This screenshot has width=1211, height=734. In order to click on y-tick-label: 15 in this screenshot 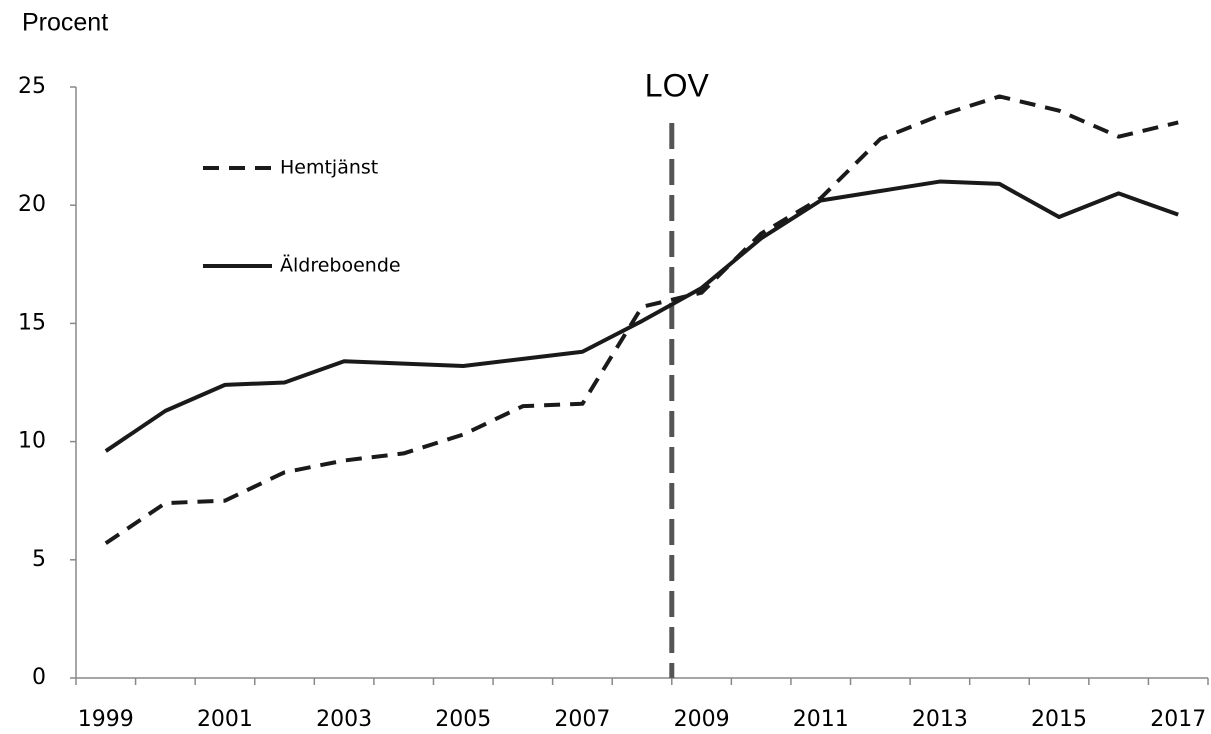, I will do `click(32, 322)`.